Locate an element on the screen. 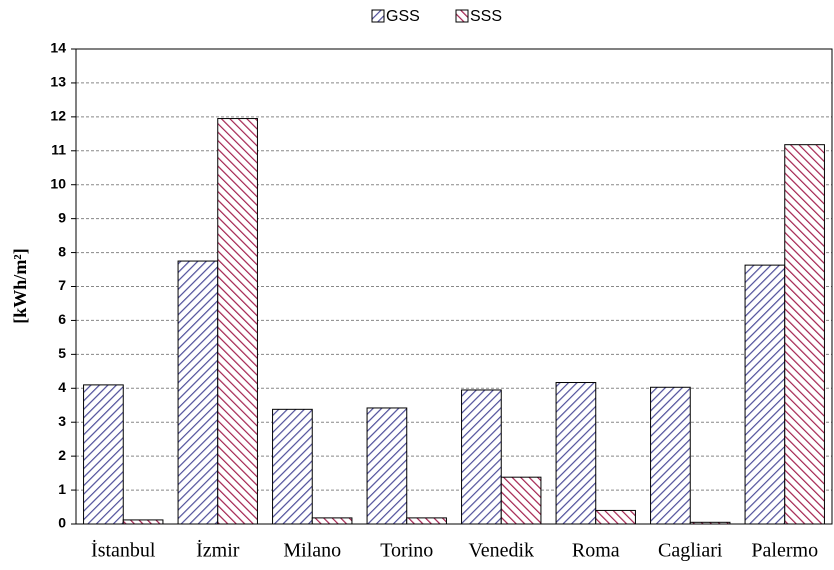 Image resolution: width=834 pixels, height=570 pixels. y-tick-label: 14 is located at coordinates (58, 48).